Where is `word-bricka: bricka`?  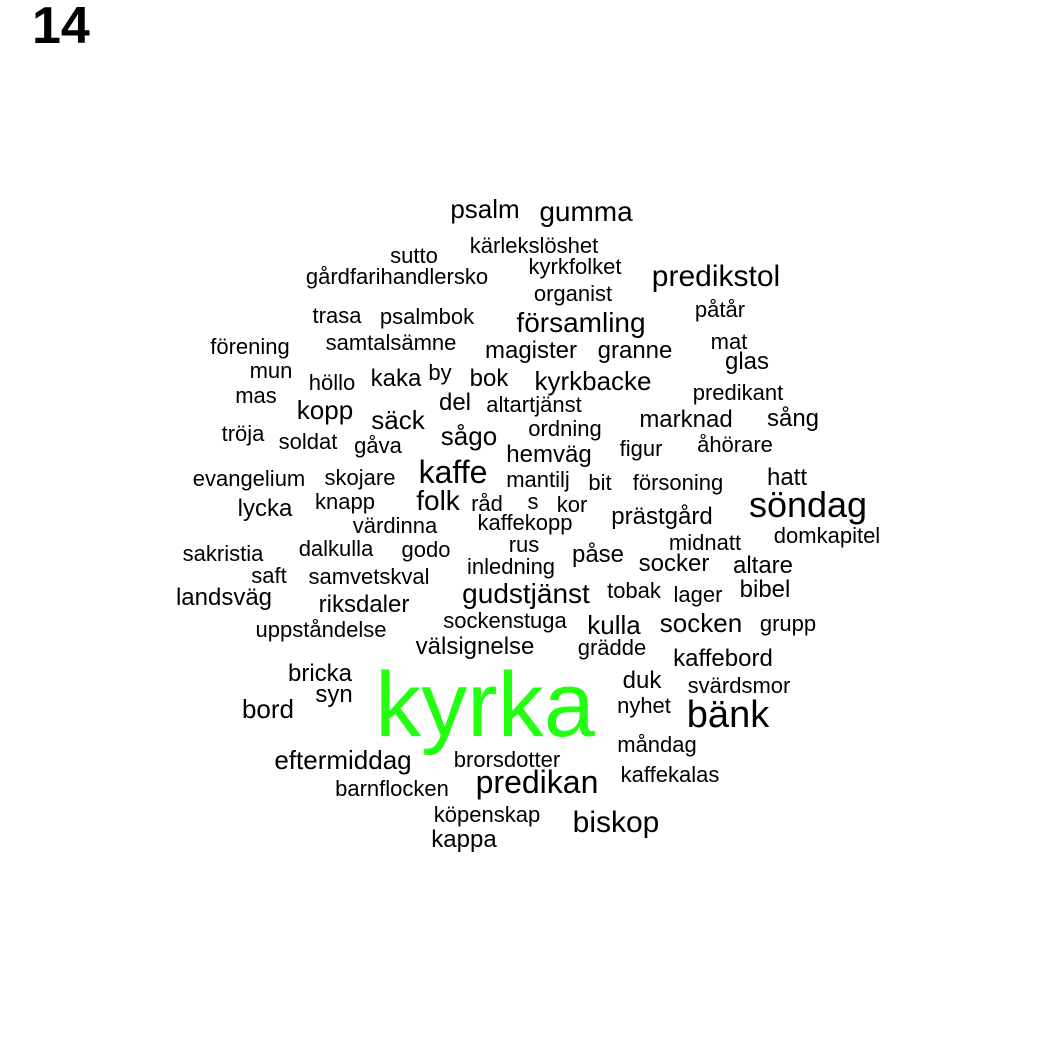
word-bricka: bricka is located at coordinates (320, 673).